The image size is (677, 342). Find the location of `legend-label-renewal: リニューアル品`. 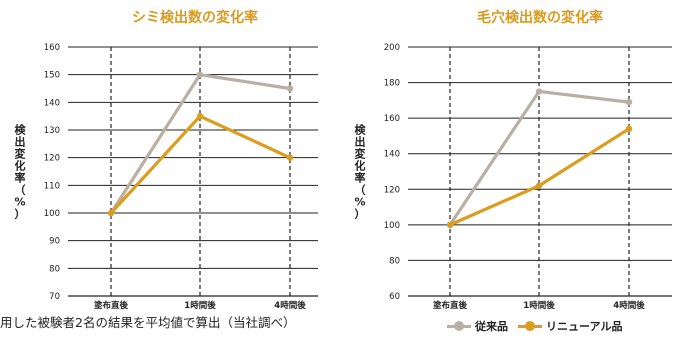

legend-label-renewal: リニューアル品 is located at coordinates (584, 326).